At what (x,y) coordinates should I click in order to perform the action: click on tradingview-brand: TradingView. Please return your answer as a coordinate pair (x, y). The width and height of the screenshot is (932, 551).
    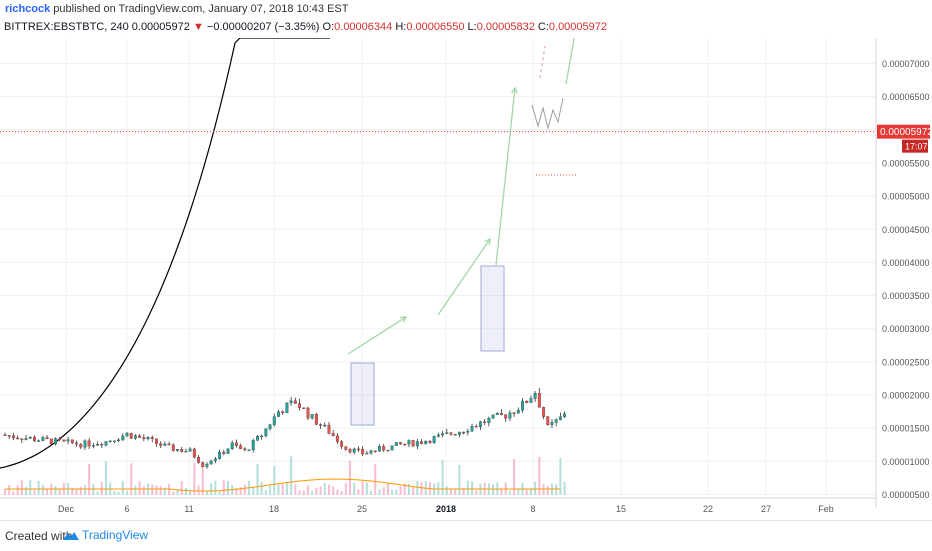
    Looking at the image, I should click on (105, 535).